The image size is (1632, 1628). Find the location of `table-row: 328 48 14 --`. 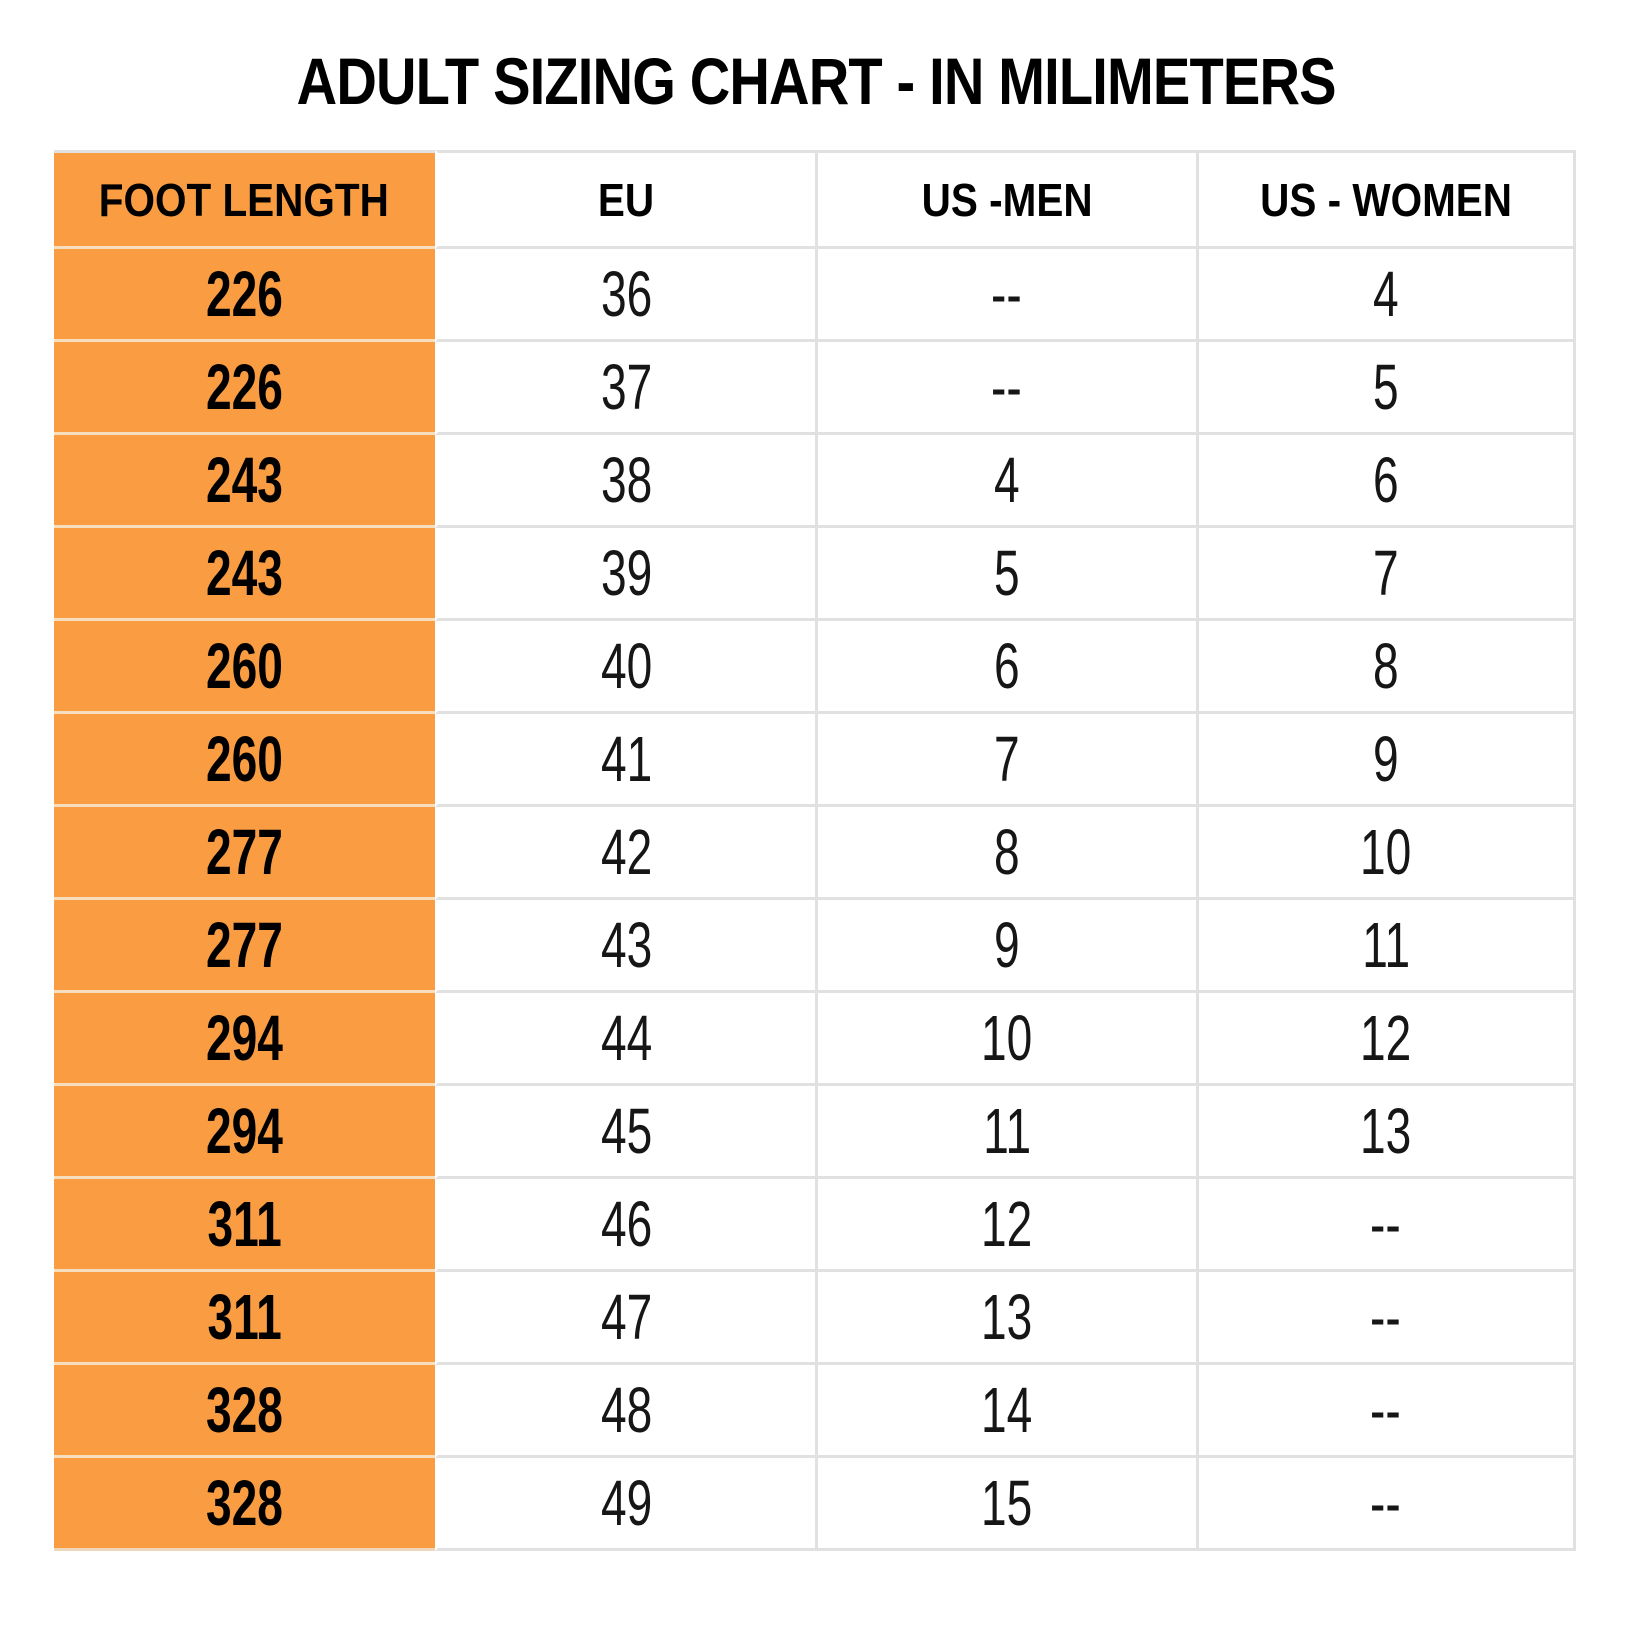

table-row: 328 48 14 -- is located at coordinates (815, 1411).